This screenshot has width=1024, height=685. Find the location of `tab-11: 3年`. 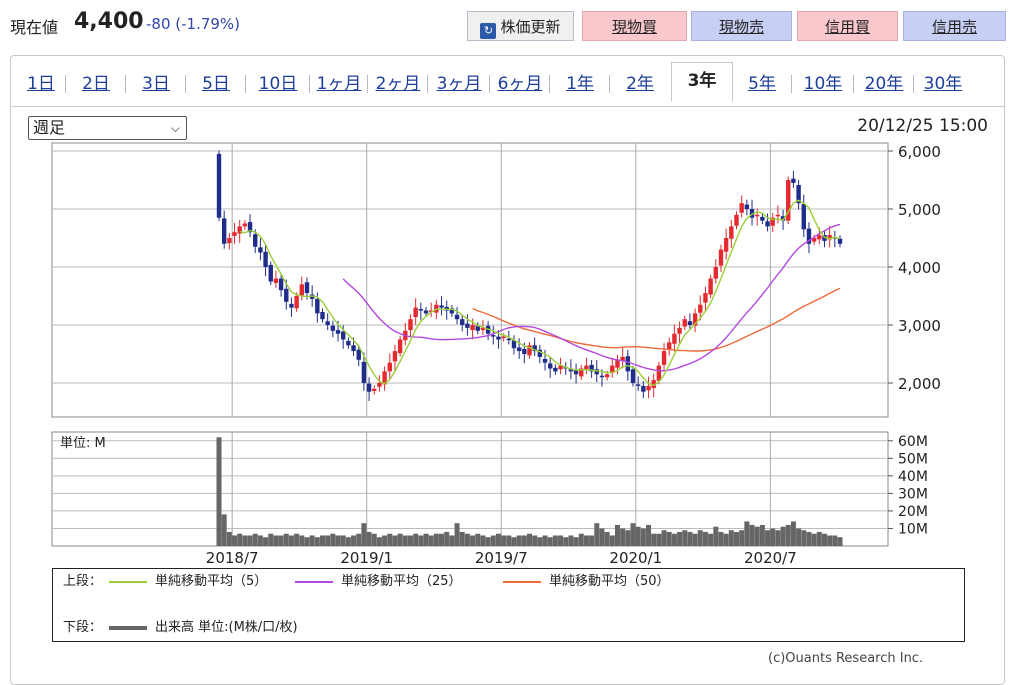

tab-11: 3年 is located at coordinates (702, 82).